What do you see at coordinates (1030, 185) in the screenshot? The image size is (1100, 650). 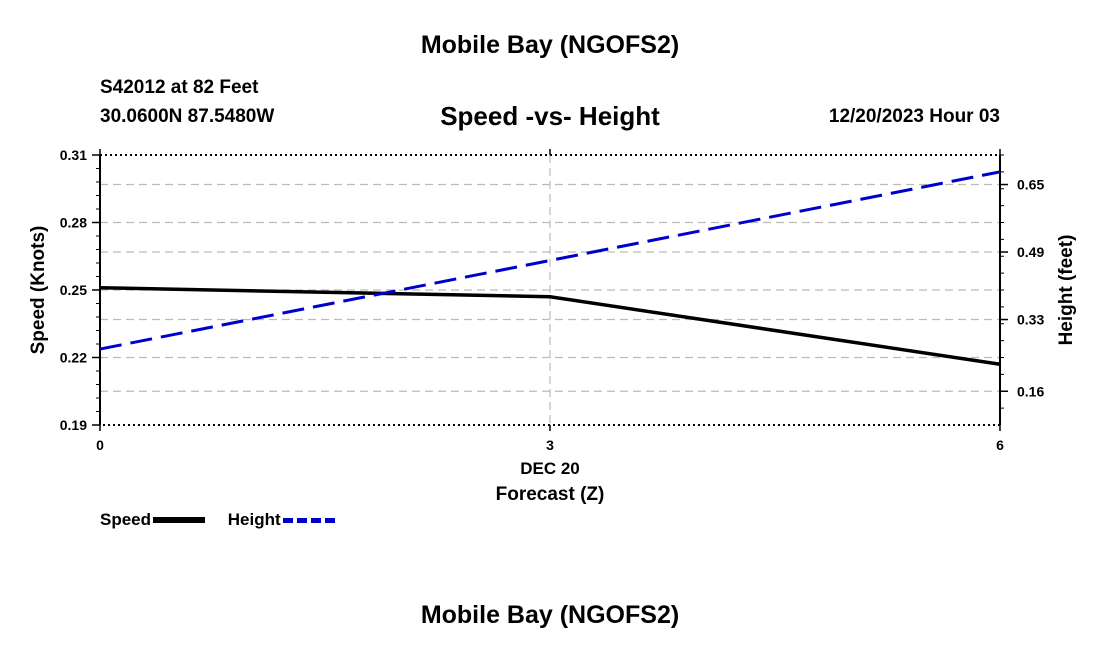 I see `y-tick-label-right: 0.65` at bounding box center [1030, 185].